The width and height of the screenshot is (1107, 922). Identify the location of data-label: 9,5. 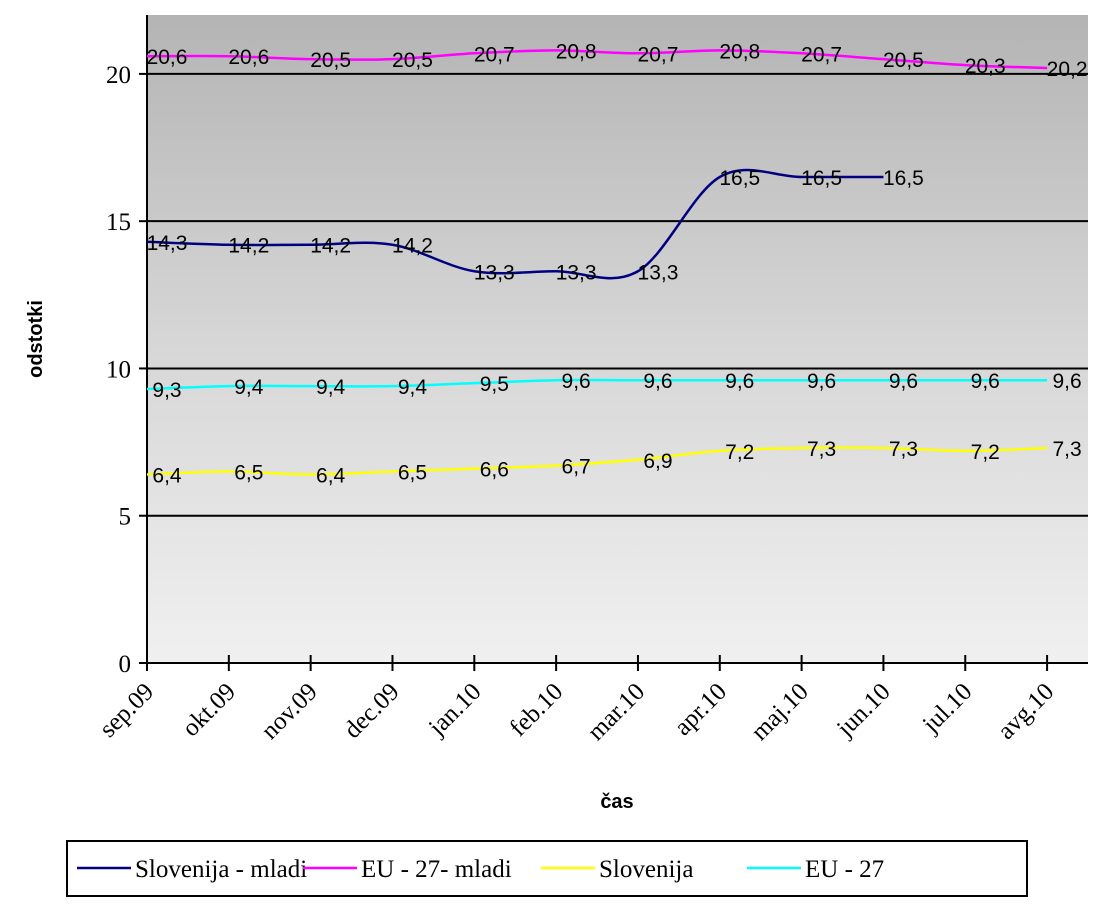
(494, 384).